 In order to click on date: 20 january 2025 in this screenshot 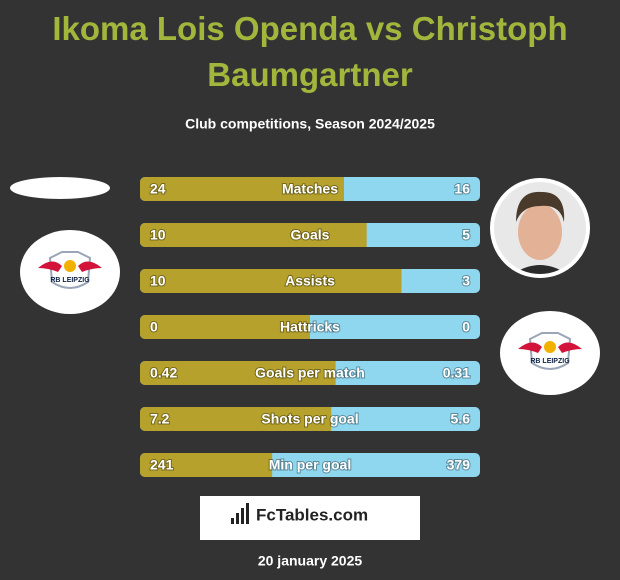, I will do `click(310, 561)`.